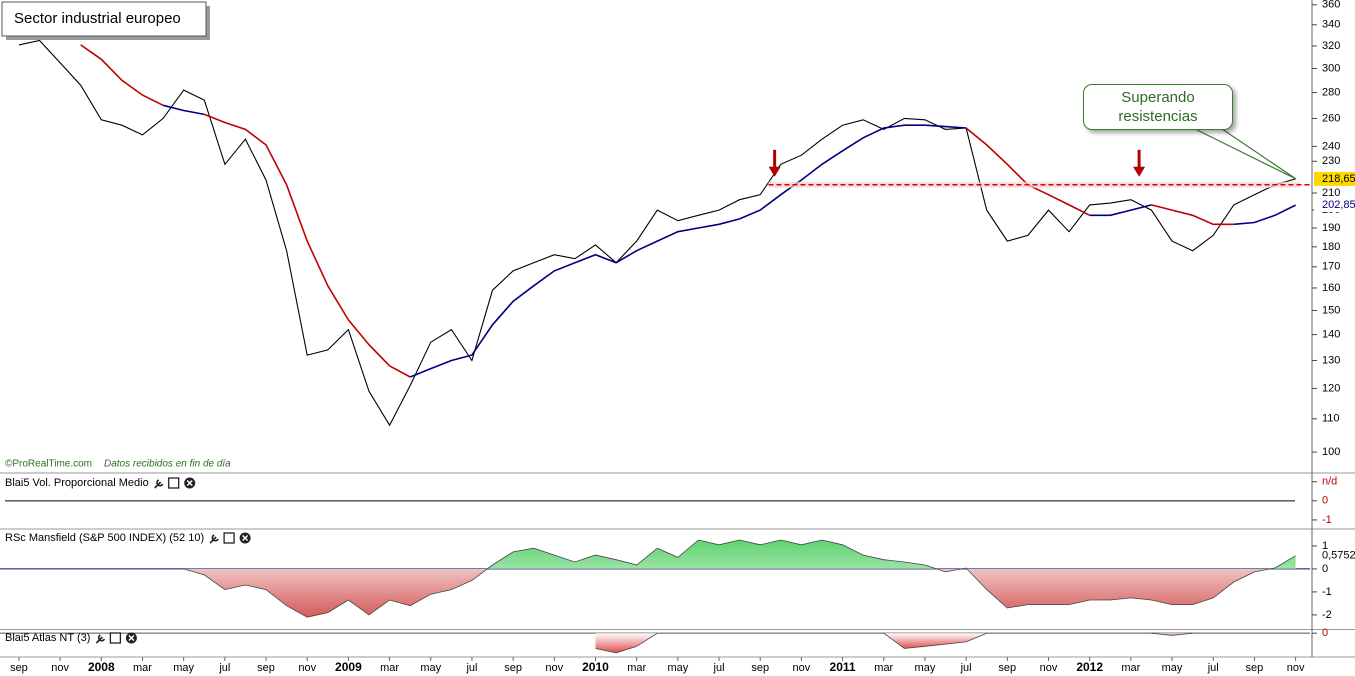 The image size is (1355, 676). Describe the element at coordinates (1331, 146) in the screenshot. I see `y-tick-label: 240` at that location.